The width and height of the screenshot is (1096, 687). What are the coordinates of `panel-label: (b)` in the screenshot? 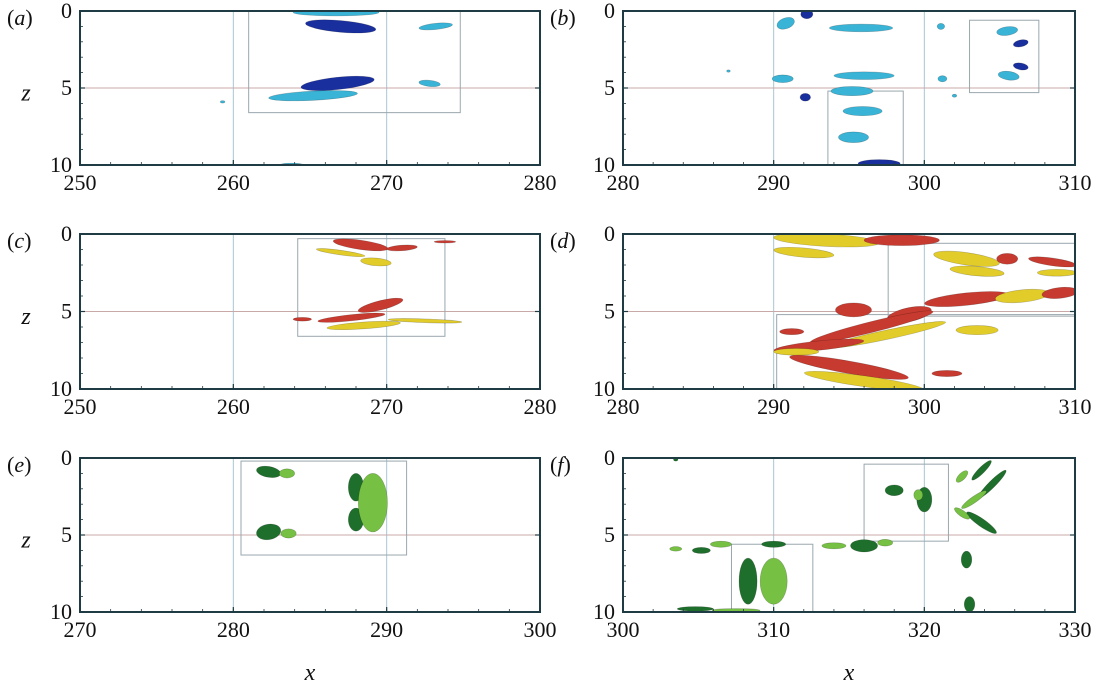 It's located at (563, 17).